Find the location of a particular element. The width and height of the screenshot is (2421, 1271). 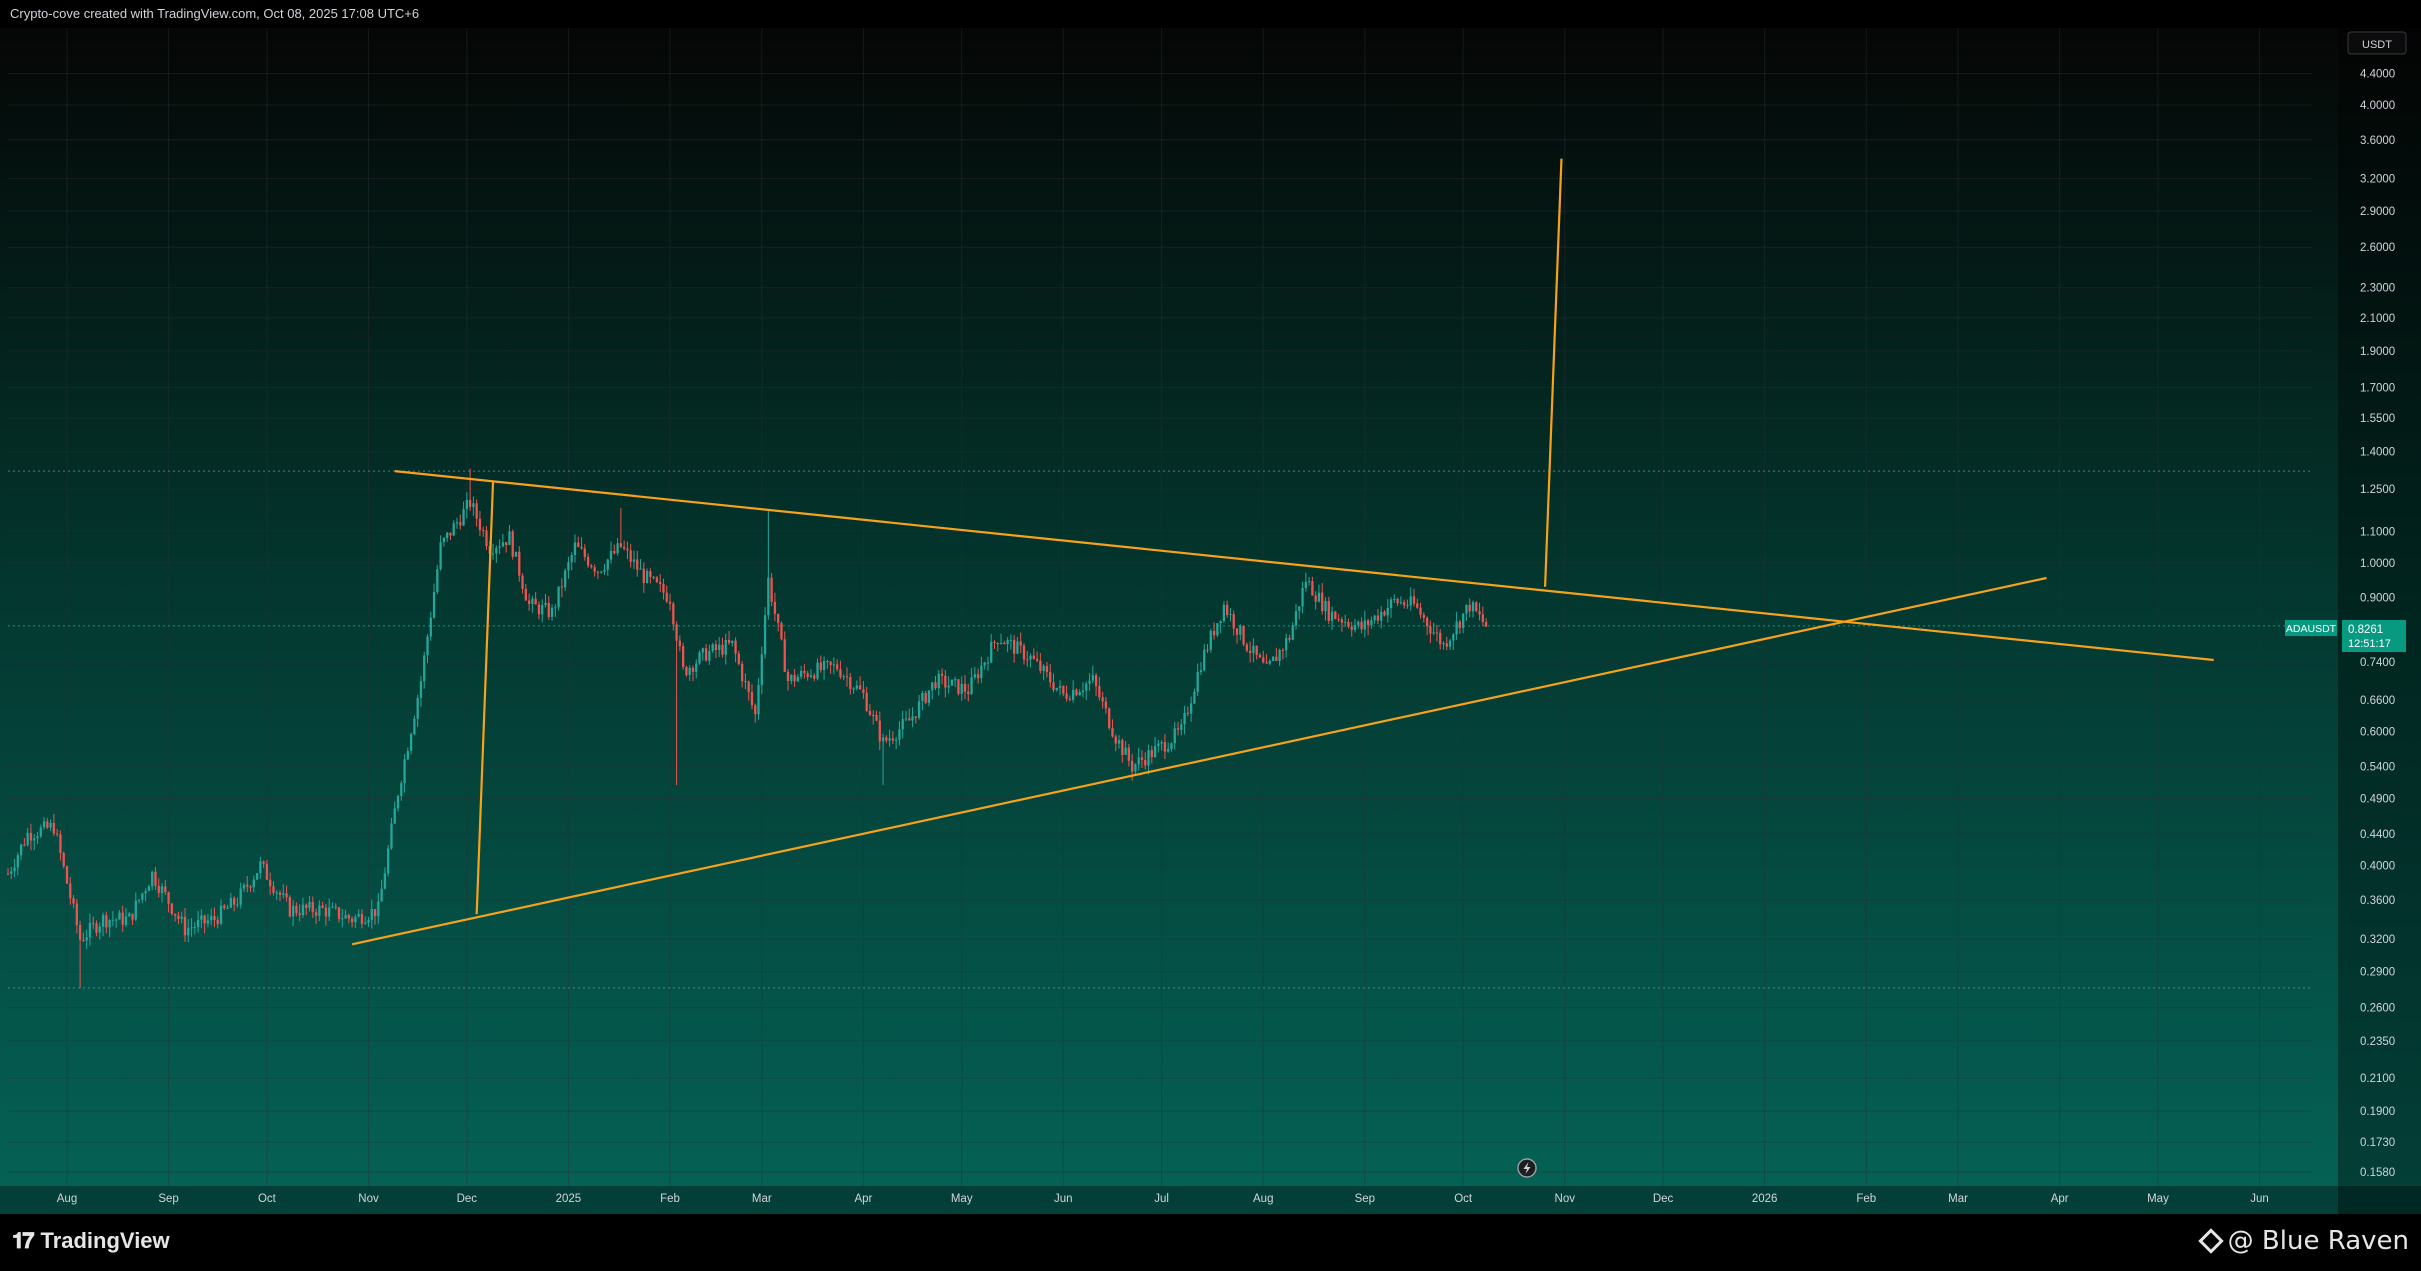

price-tick-label: 0.4400 is located at coordinates (2377, 835).